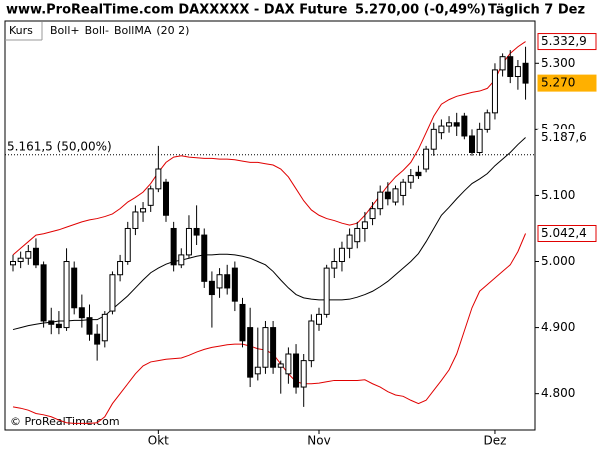  Describe the element at coordinates (318, 441) in the screenshot. I see `x-tick-label: Nov` at that location.